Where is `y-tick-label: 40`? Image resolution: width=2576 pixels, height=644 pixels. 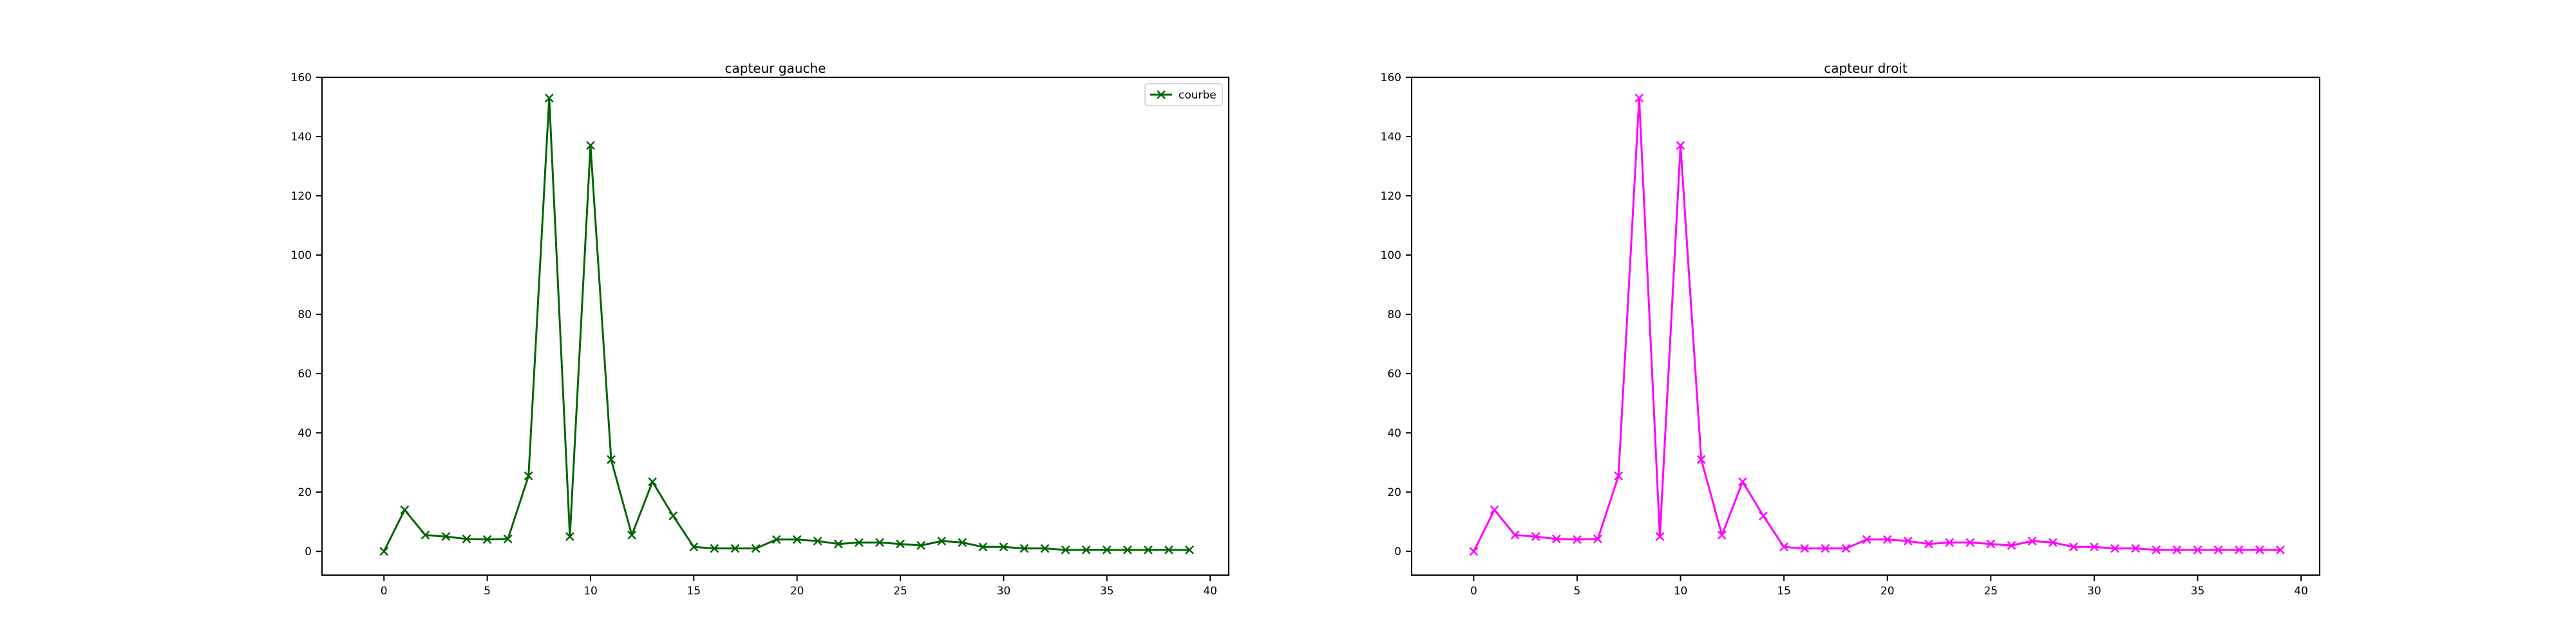
y-tick-label: 40 is located at coordinates (305, 433).